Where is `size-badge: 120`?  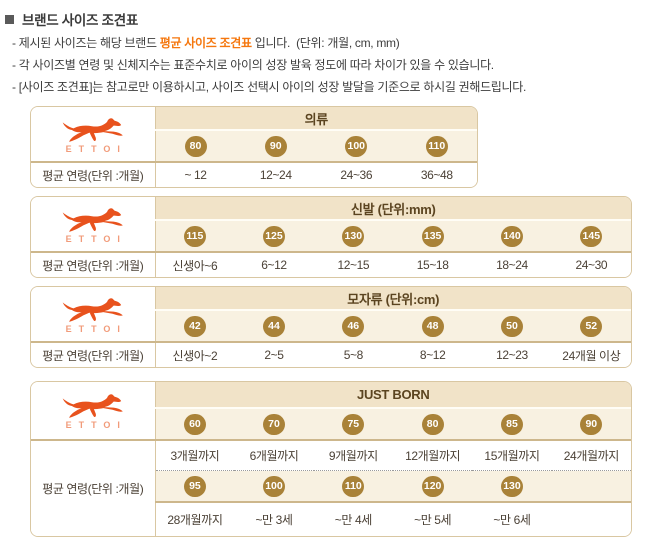
size-badge: 120 is located at coordinates (432, 486).